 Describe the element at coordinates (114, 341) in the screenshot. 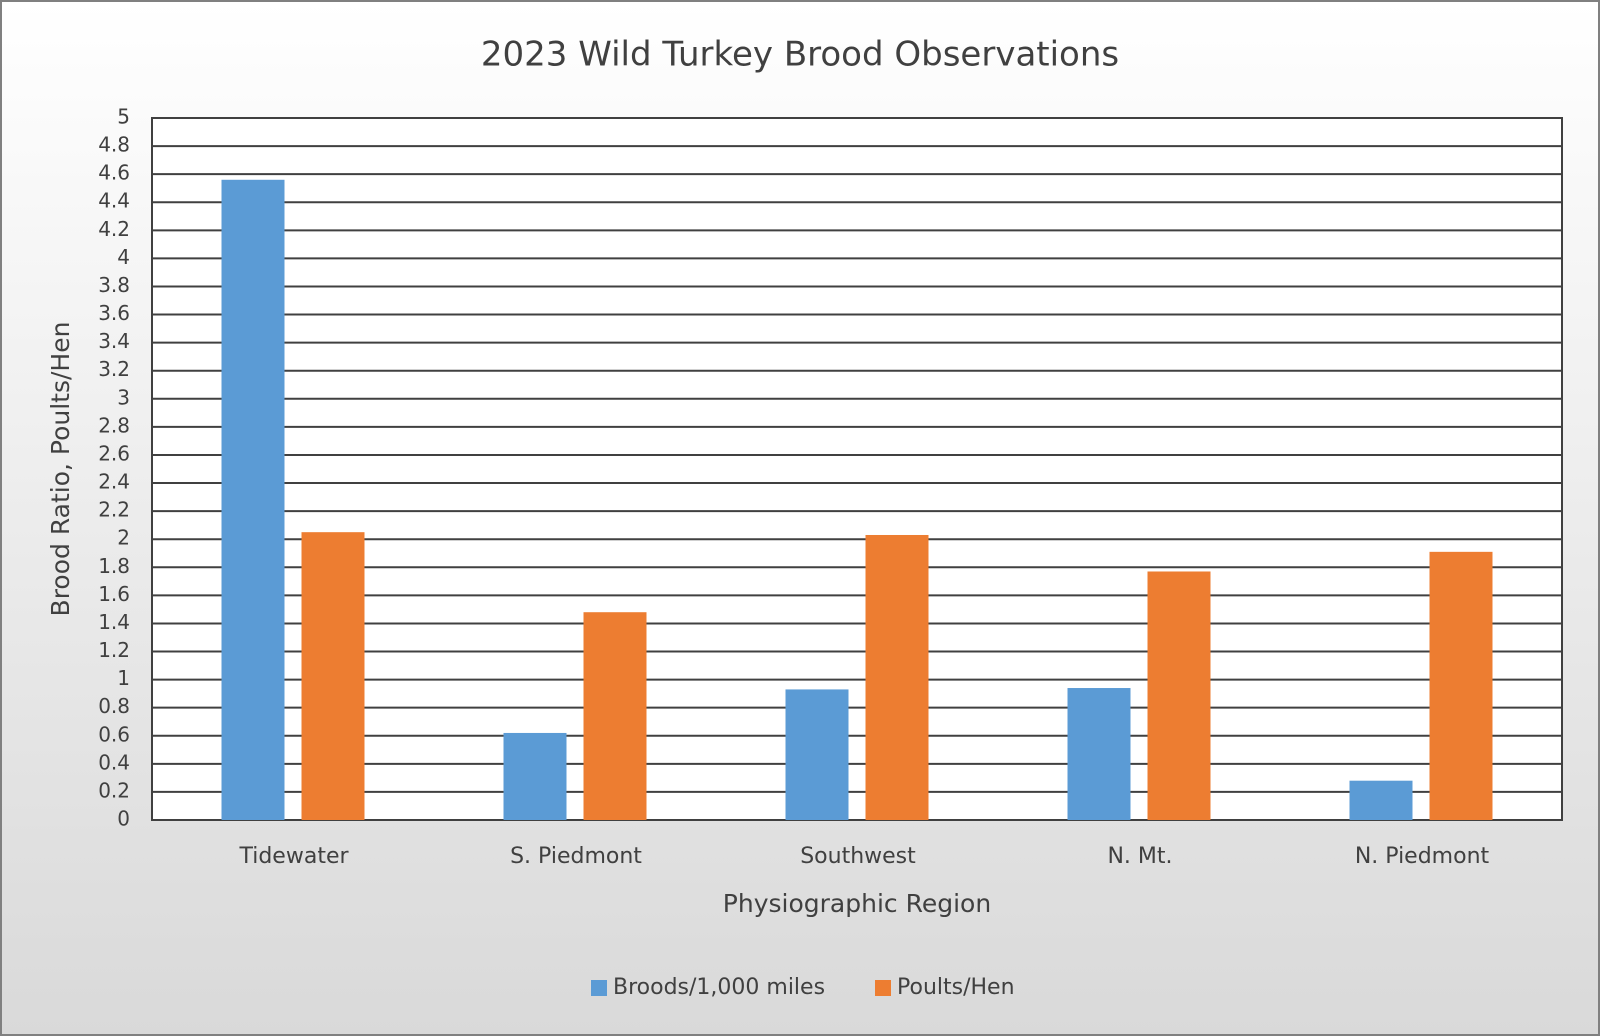

I see `y-tick-label: 3.4` at that location.